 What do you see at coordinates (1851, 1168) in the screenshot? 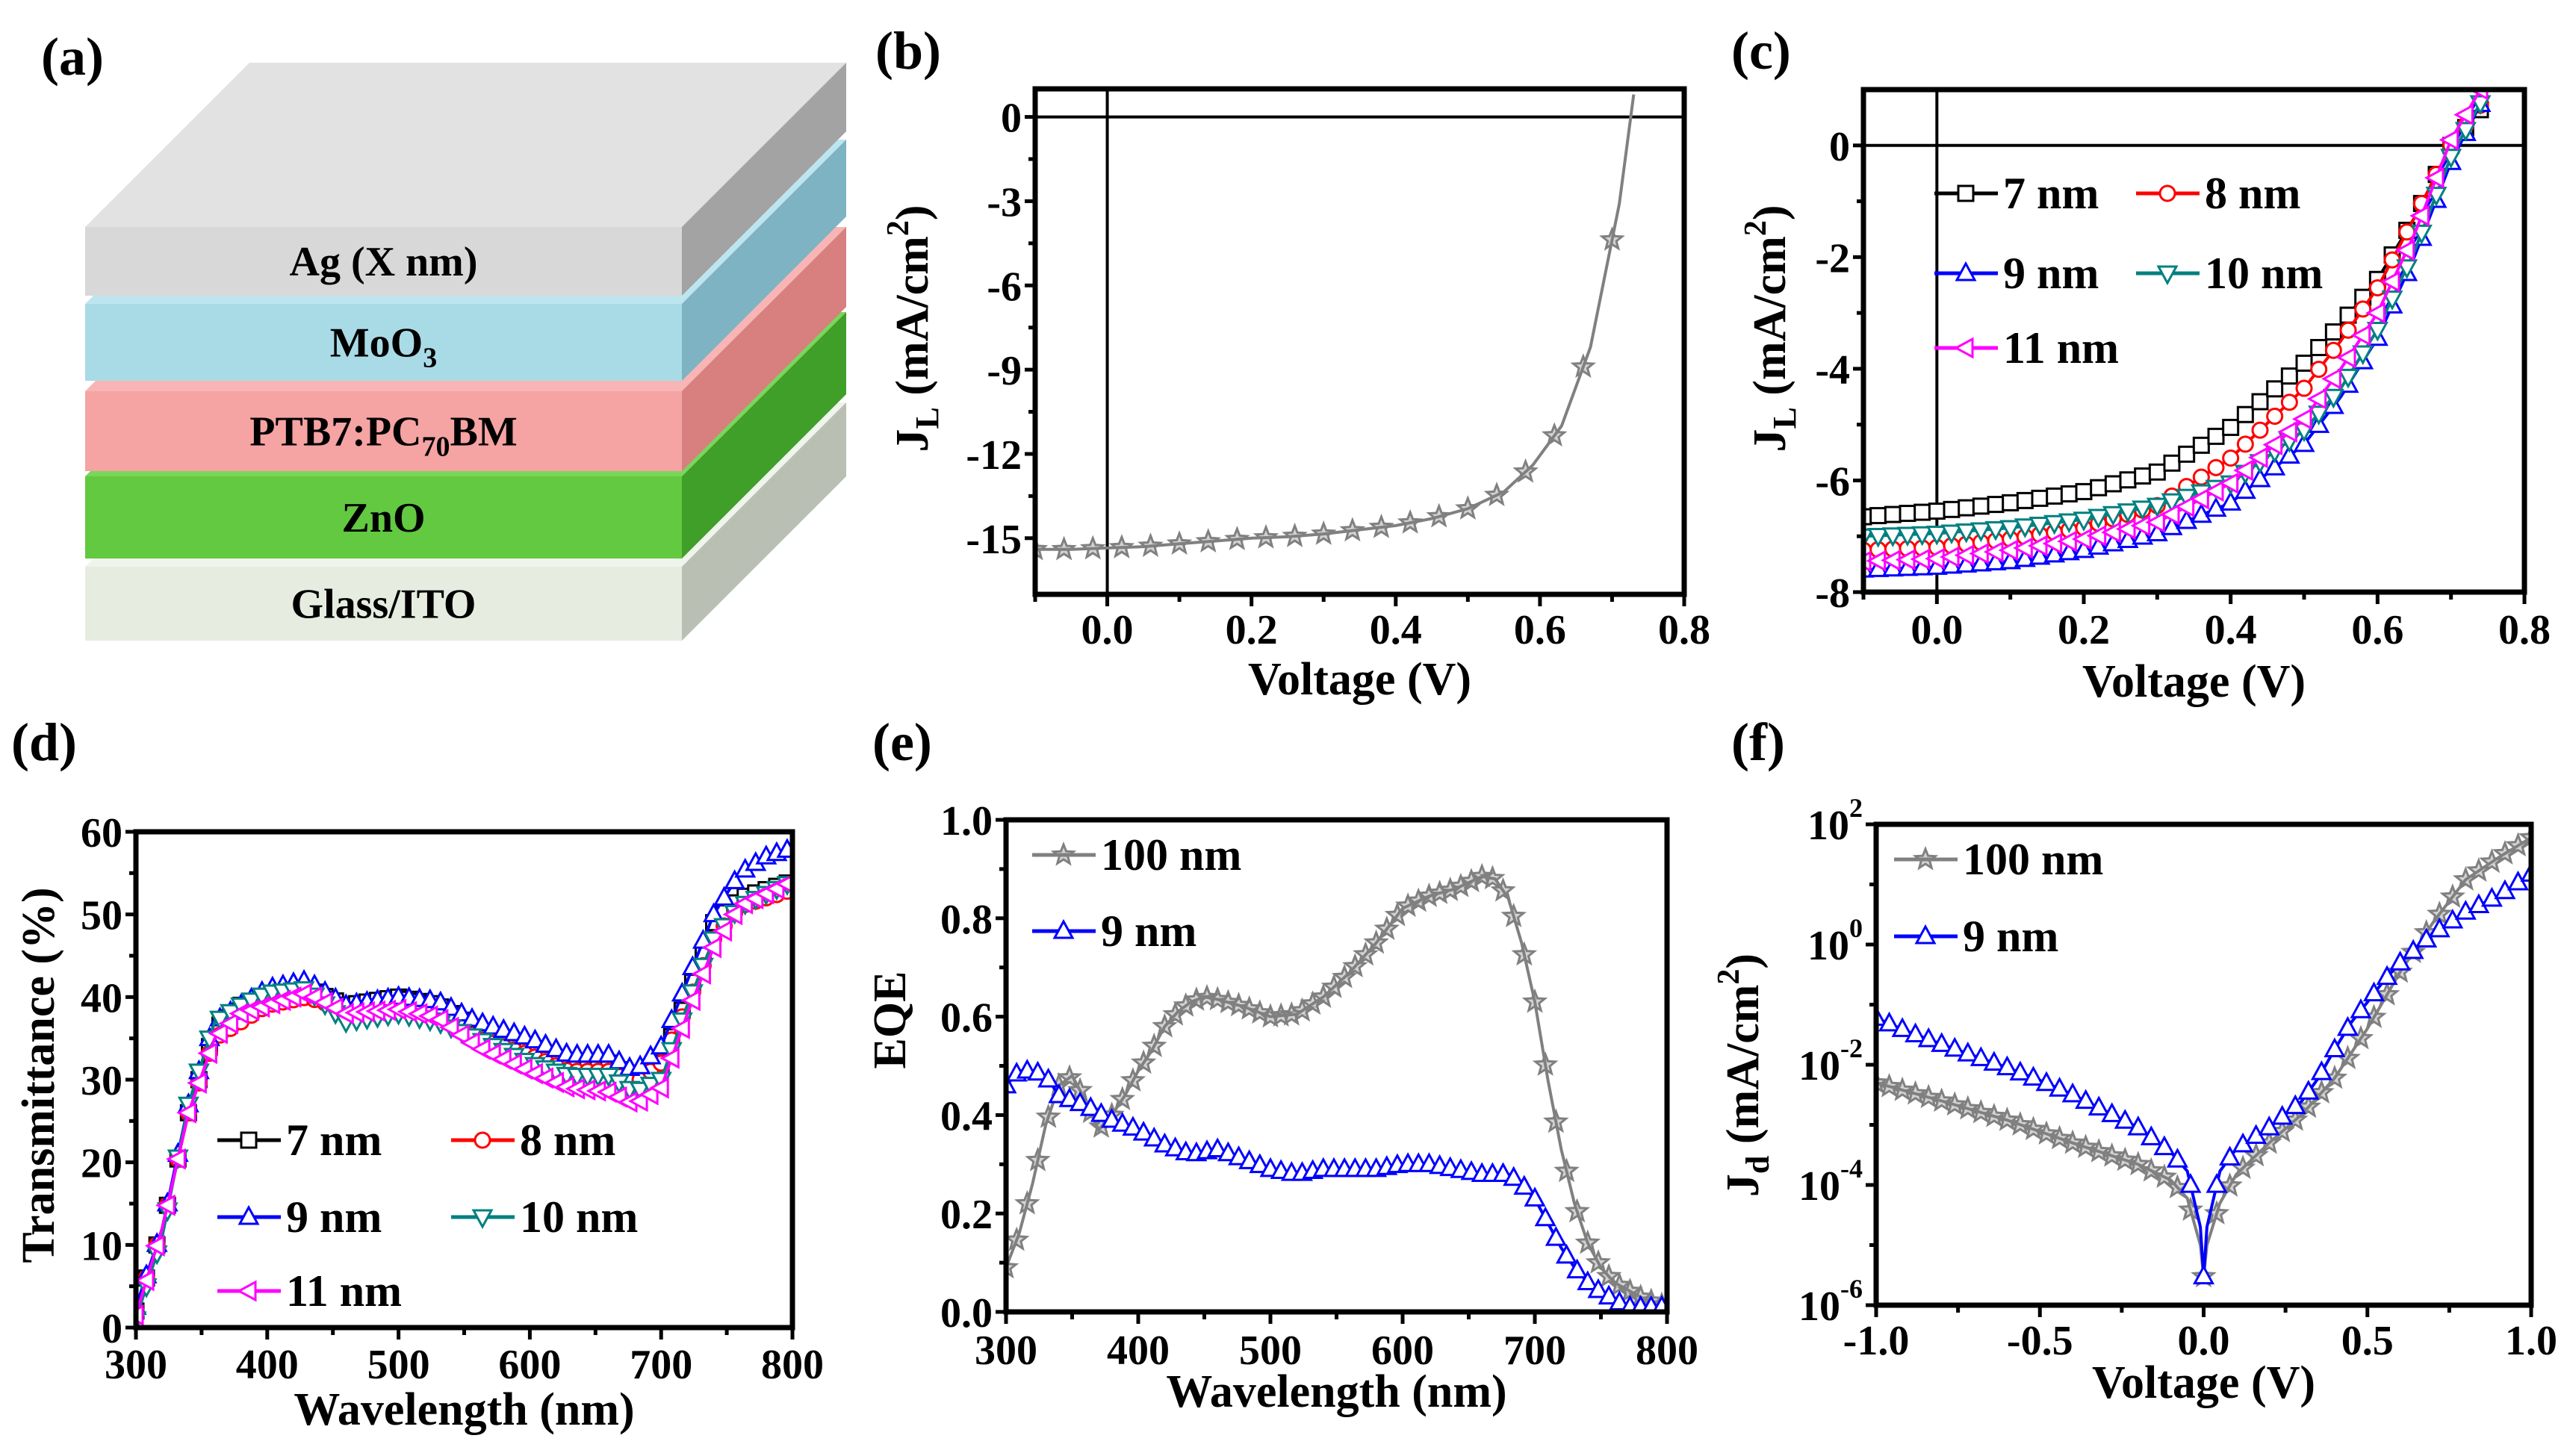
I see `tick-exponent: -4` at bounding box center [1851, 1168].